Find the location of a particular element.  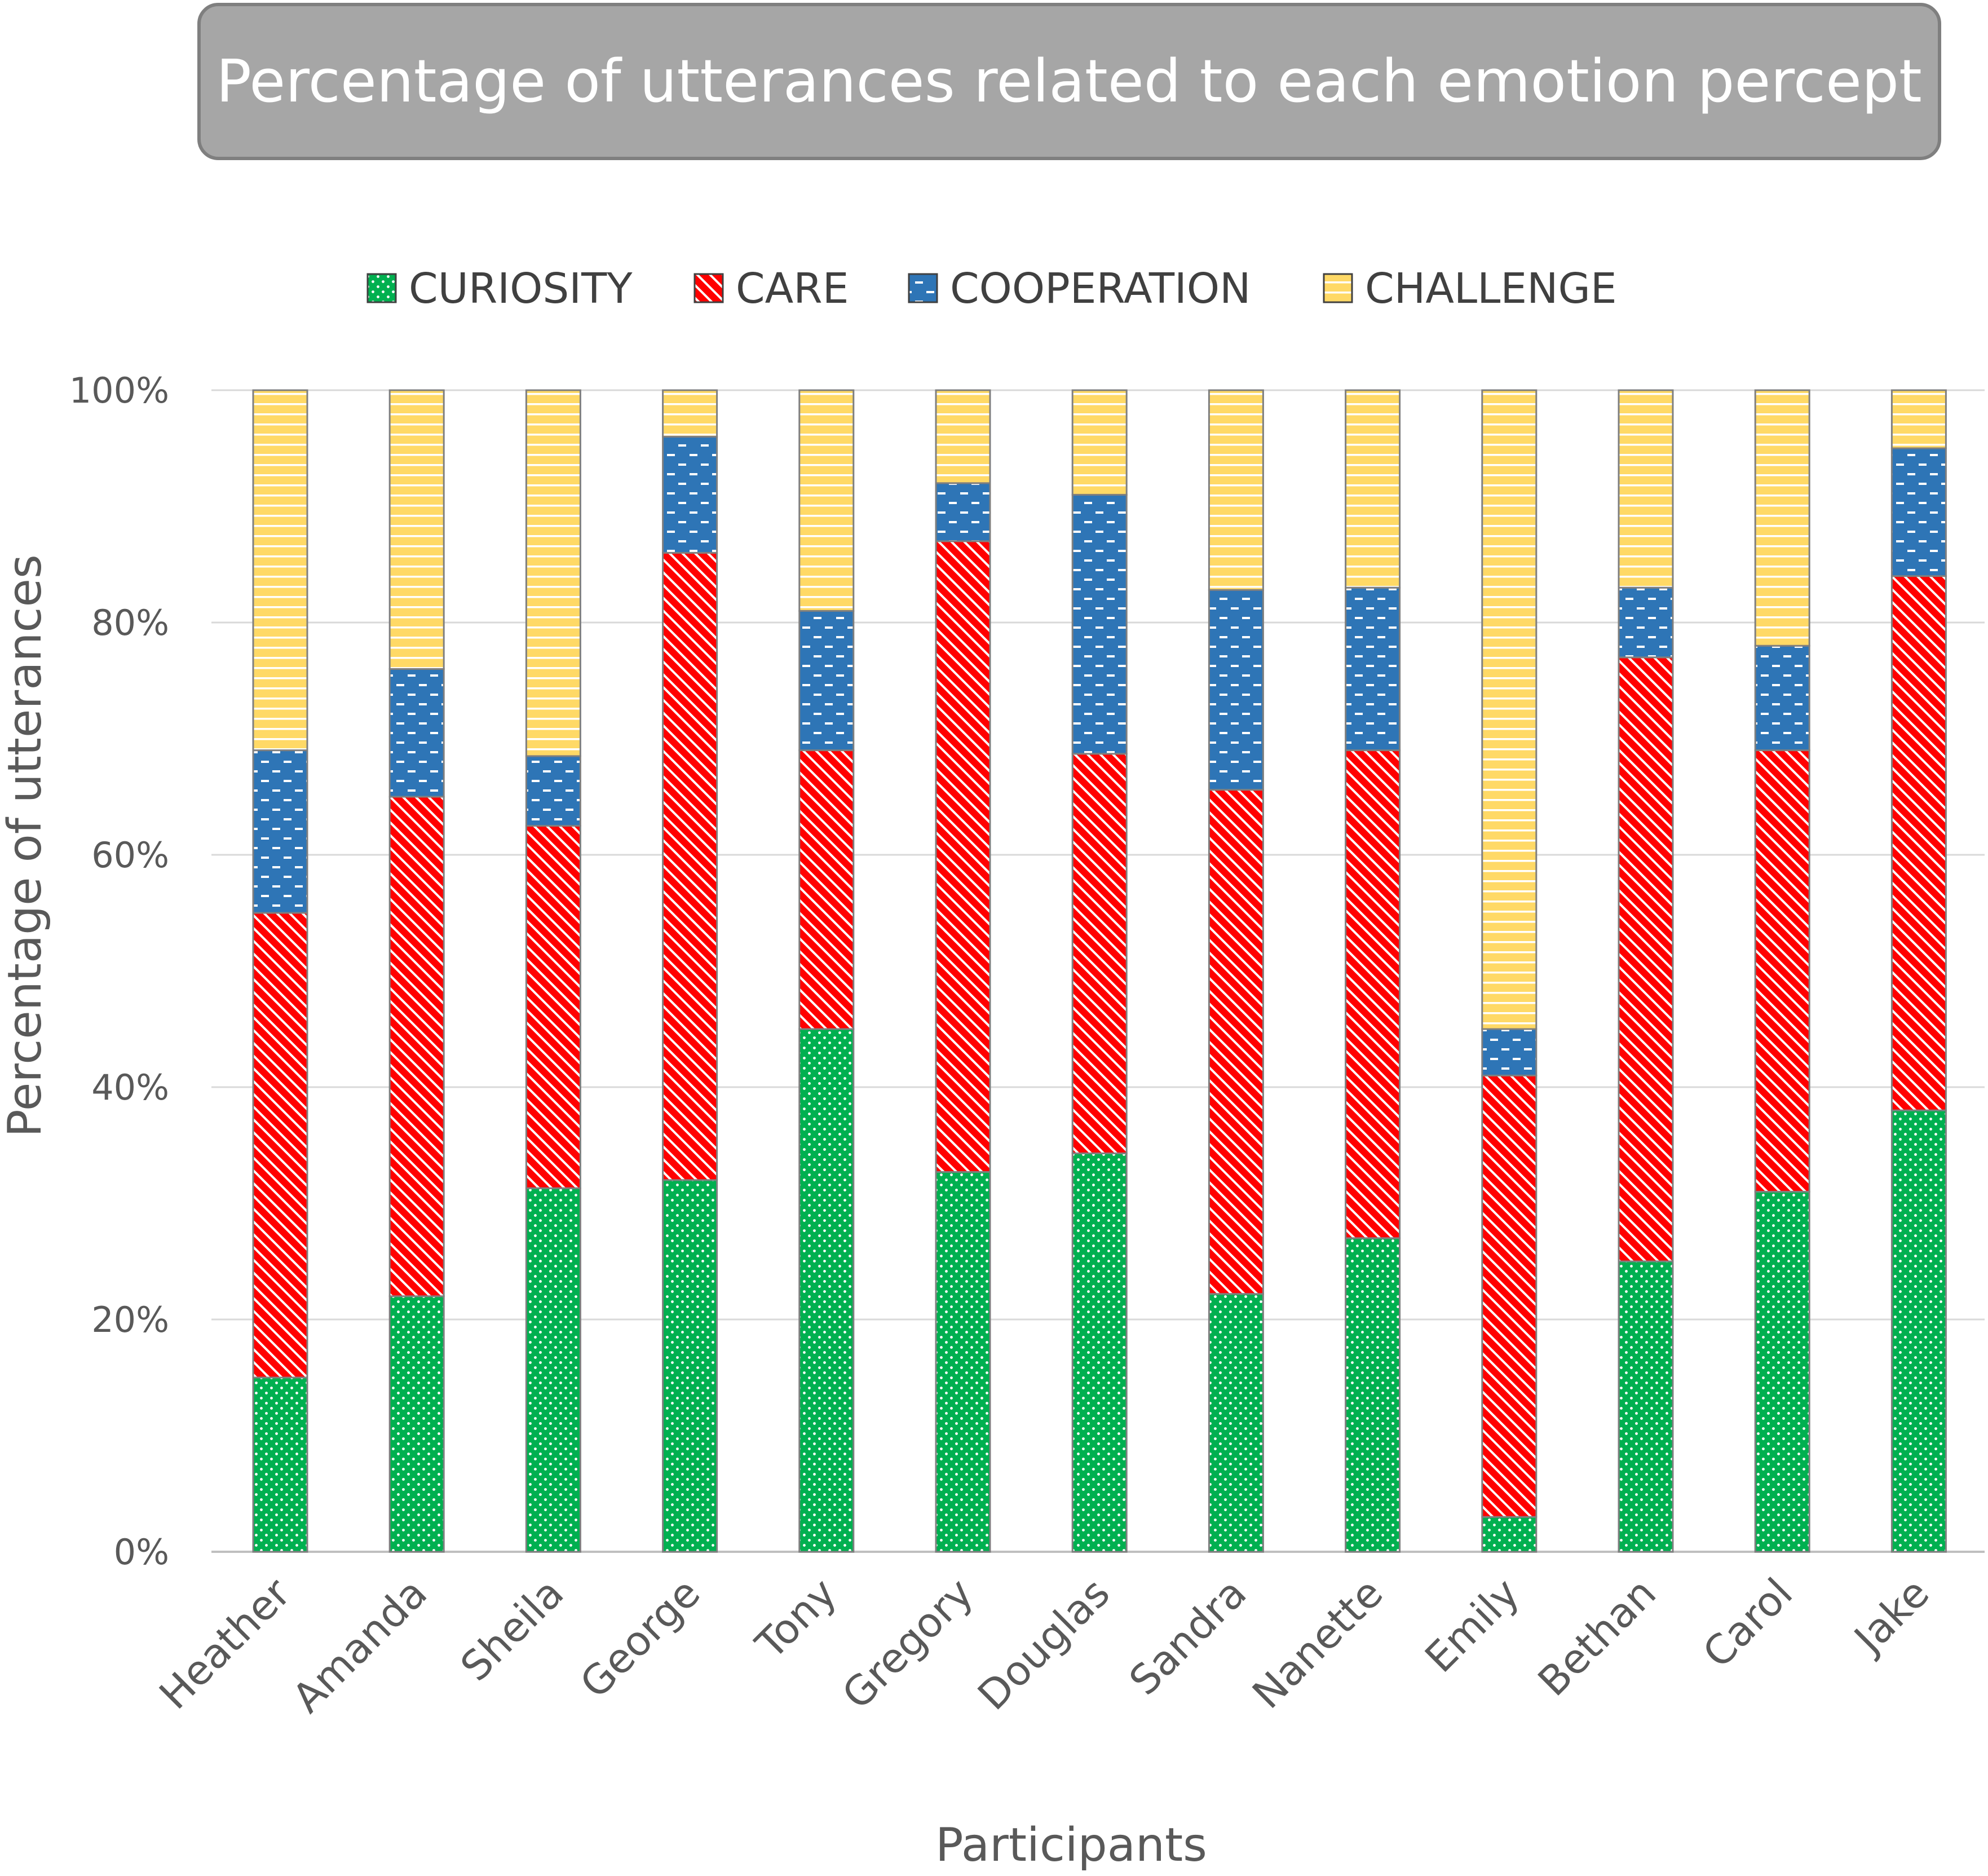

x-tick-label: Carol is located at coordinates (1747, 1623).